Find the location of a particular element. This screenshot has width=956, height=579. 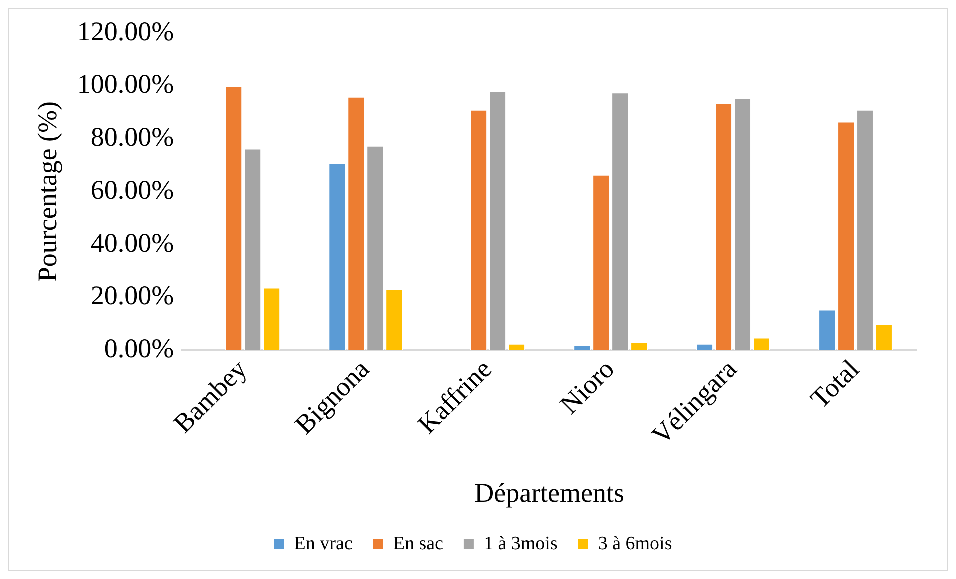

legend-label: En vrac is located at coordinates (323, 543).